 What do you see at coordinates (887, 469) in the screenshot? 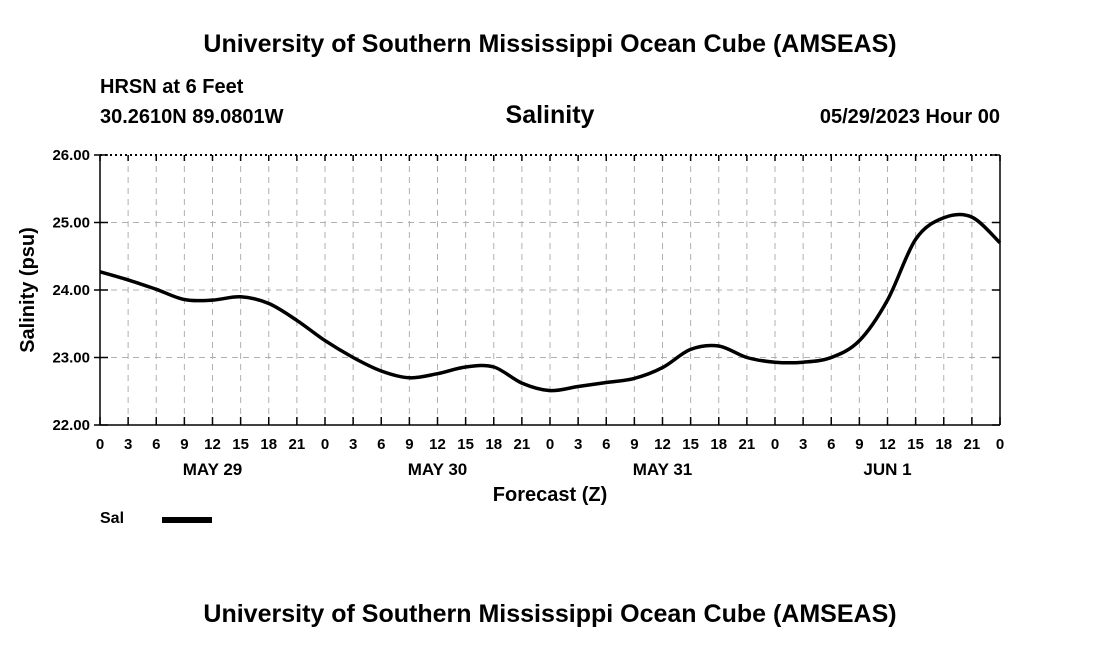
I see `x-day-label: JUN 1` at bounding box center [887, 469].